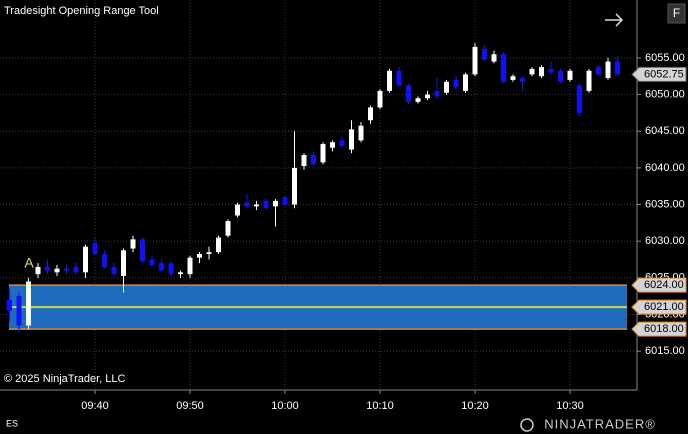  What do you see at coordinates (527, 425) in the screenshot?
I see `brand-icon` at bounding box center [527, 425].